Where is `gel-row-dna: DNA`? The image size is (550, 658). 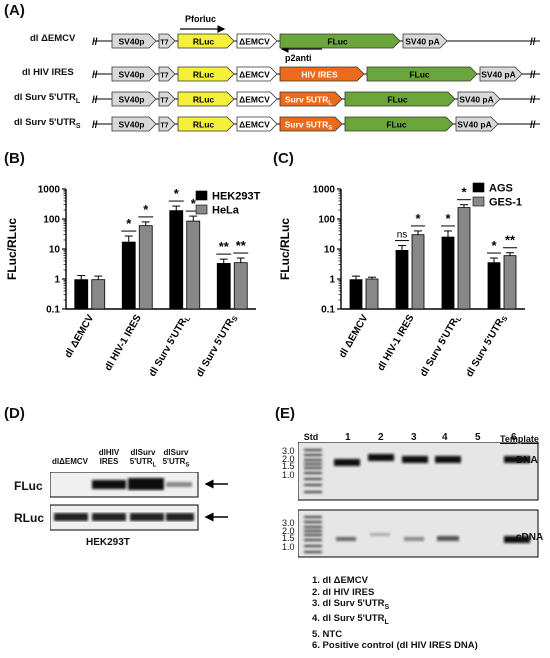
gel-row-dna: DNA is located at coordinates (527, 460).